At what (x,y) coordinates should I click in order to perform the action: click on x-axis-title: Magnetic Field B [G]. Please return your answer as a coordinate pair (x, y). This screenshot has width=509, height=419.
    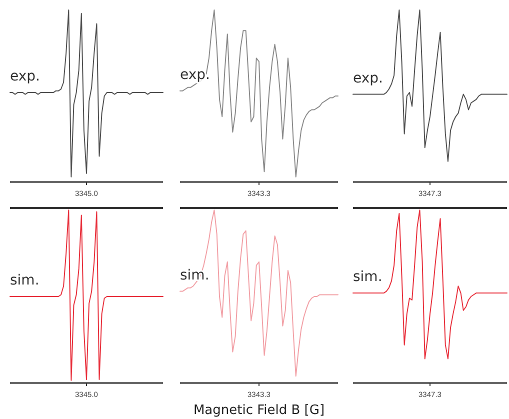
    Looking at the image, I should click on (259, 410).